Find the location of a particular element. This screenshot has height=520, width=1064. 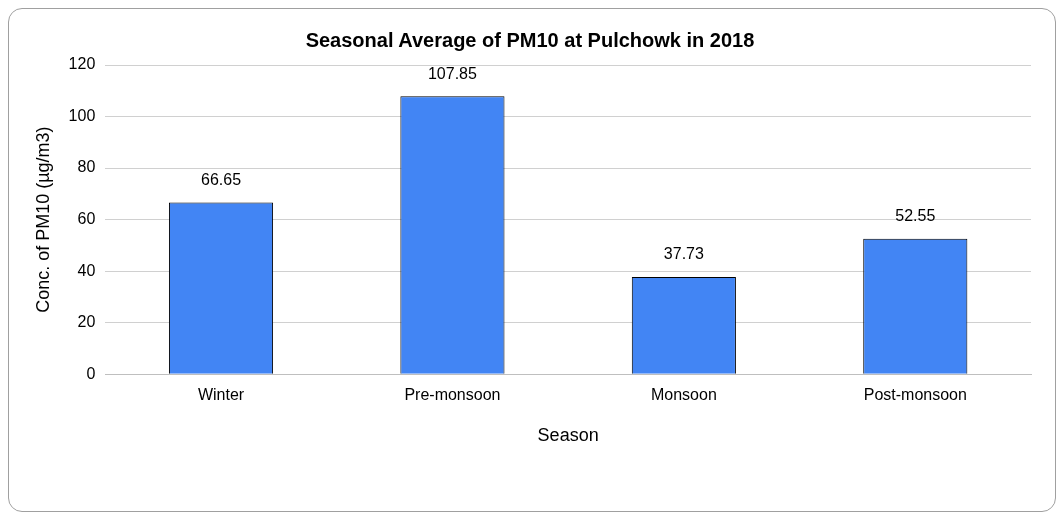

y-tick-label: 0 is located at coordinates (91, 373).